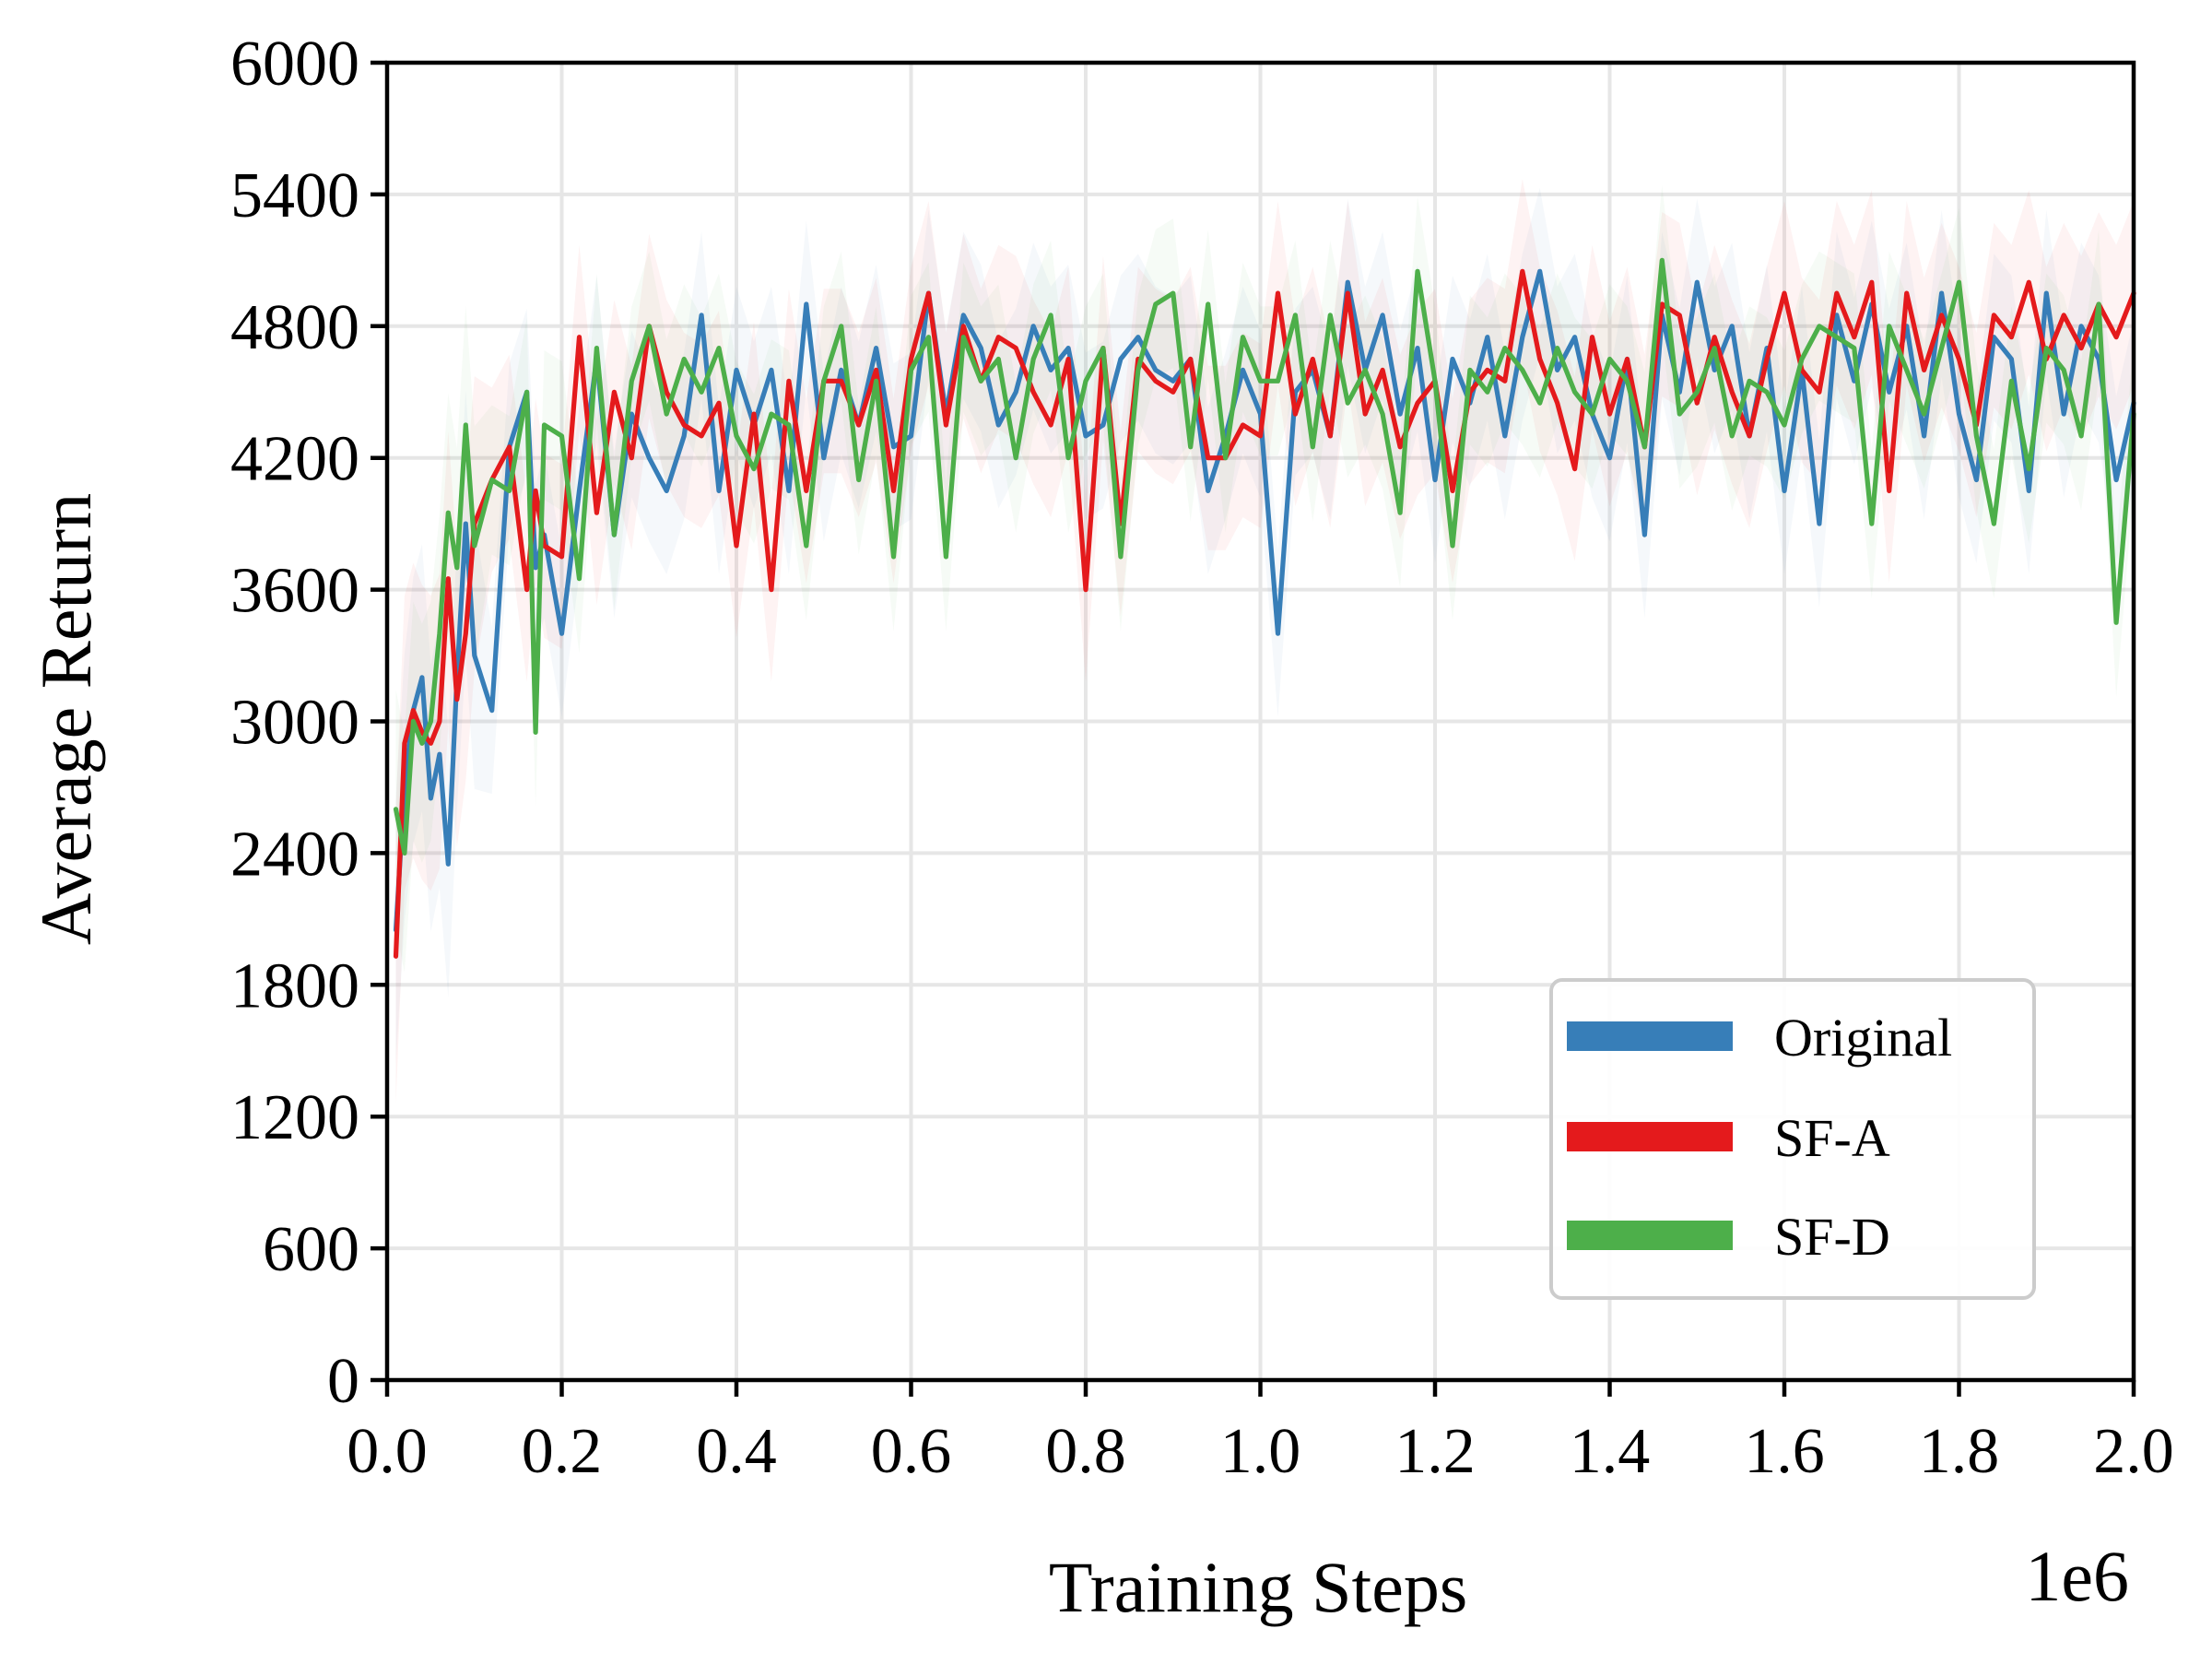 Image resolution: width=2212 pixels, height=1664 pixels. I want to click on y-tick-label-10: 6000, so click(294, 64).